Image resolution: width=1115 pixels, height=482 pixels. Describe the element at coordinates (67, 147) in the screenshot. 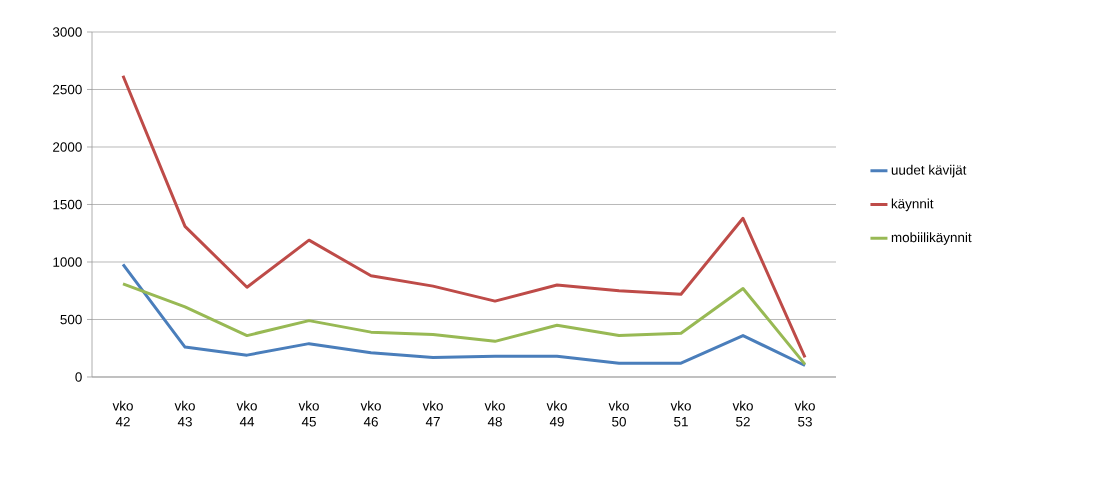

I see `y-tick-label: 2000` at that location.